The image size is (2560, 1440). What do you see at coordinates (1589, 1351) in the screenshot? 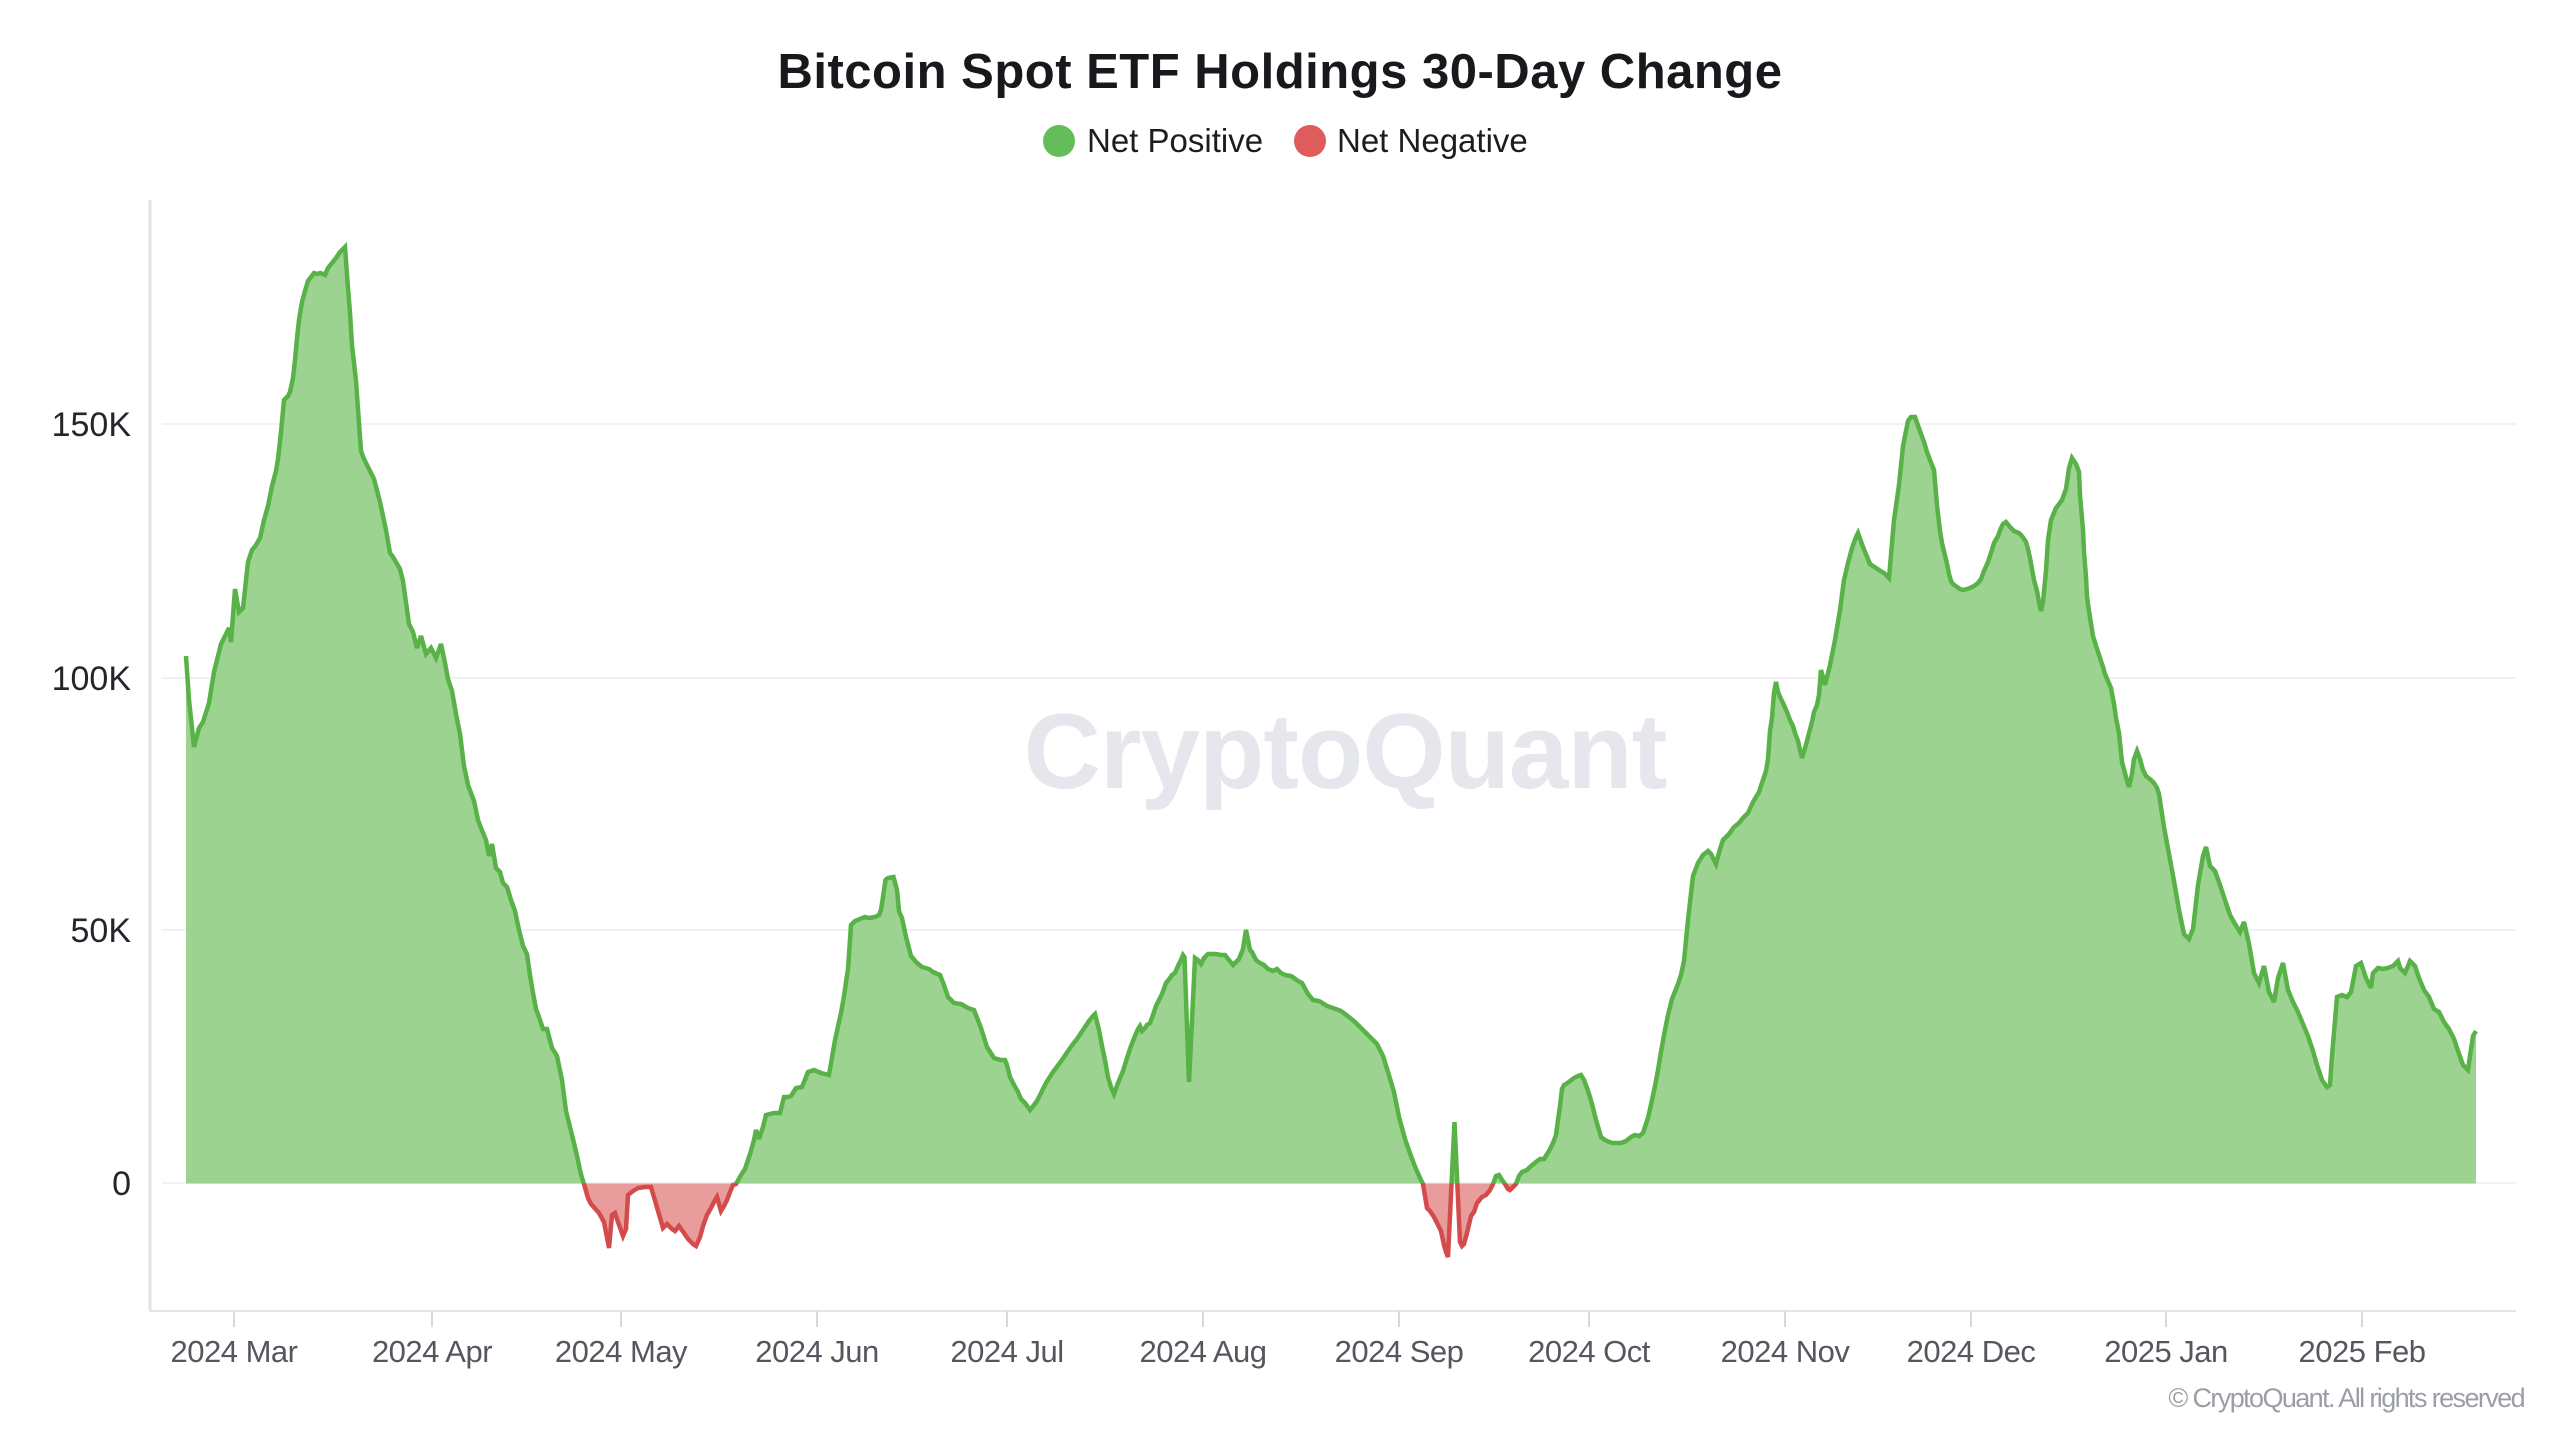
I see `svg-text: 2024 Oct` at bounding box center [1589, 1351].